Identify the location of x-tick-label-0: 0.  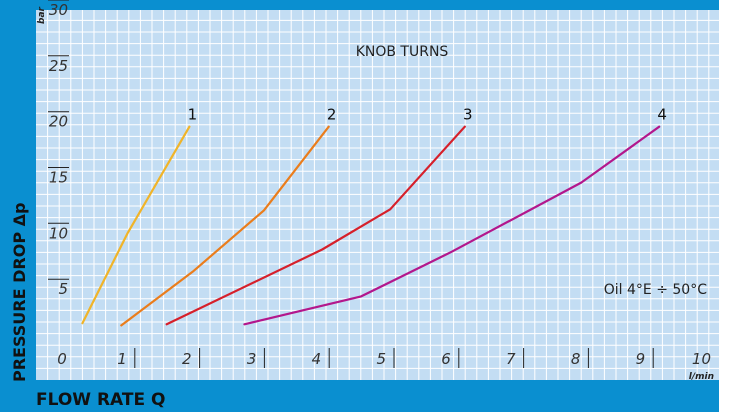
(62, 359).